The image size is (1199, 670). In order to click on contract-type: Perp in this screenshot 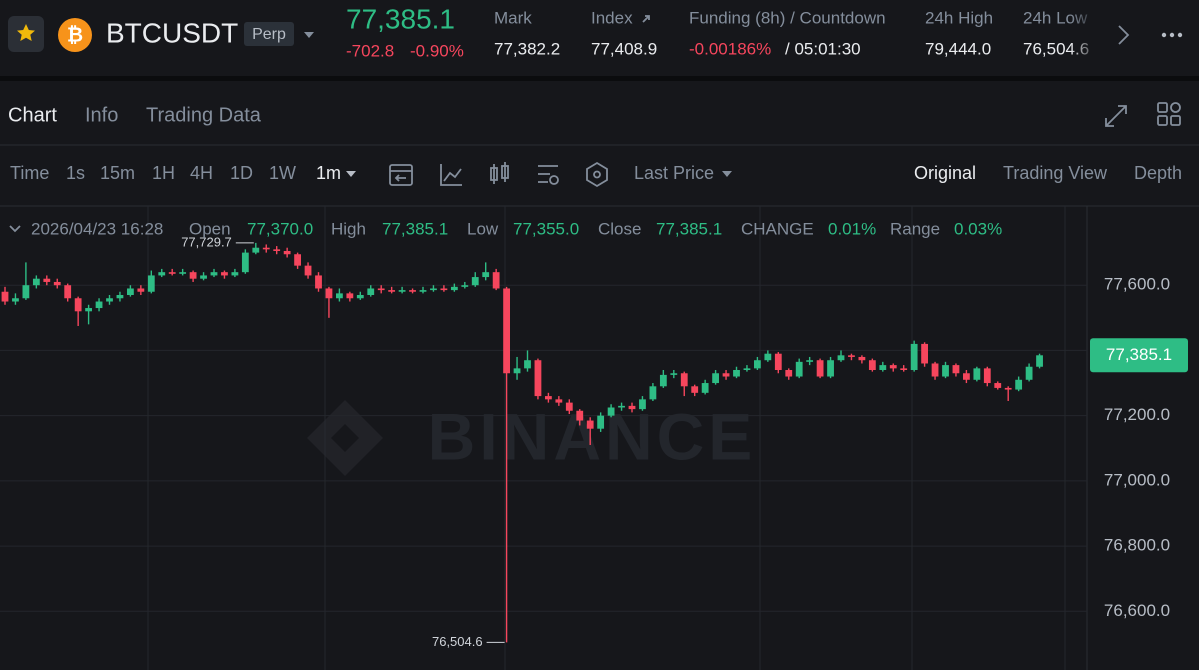, I will do `click(269, 34)`.